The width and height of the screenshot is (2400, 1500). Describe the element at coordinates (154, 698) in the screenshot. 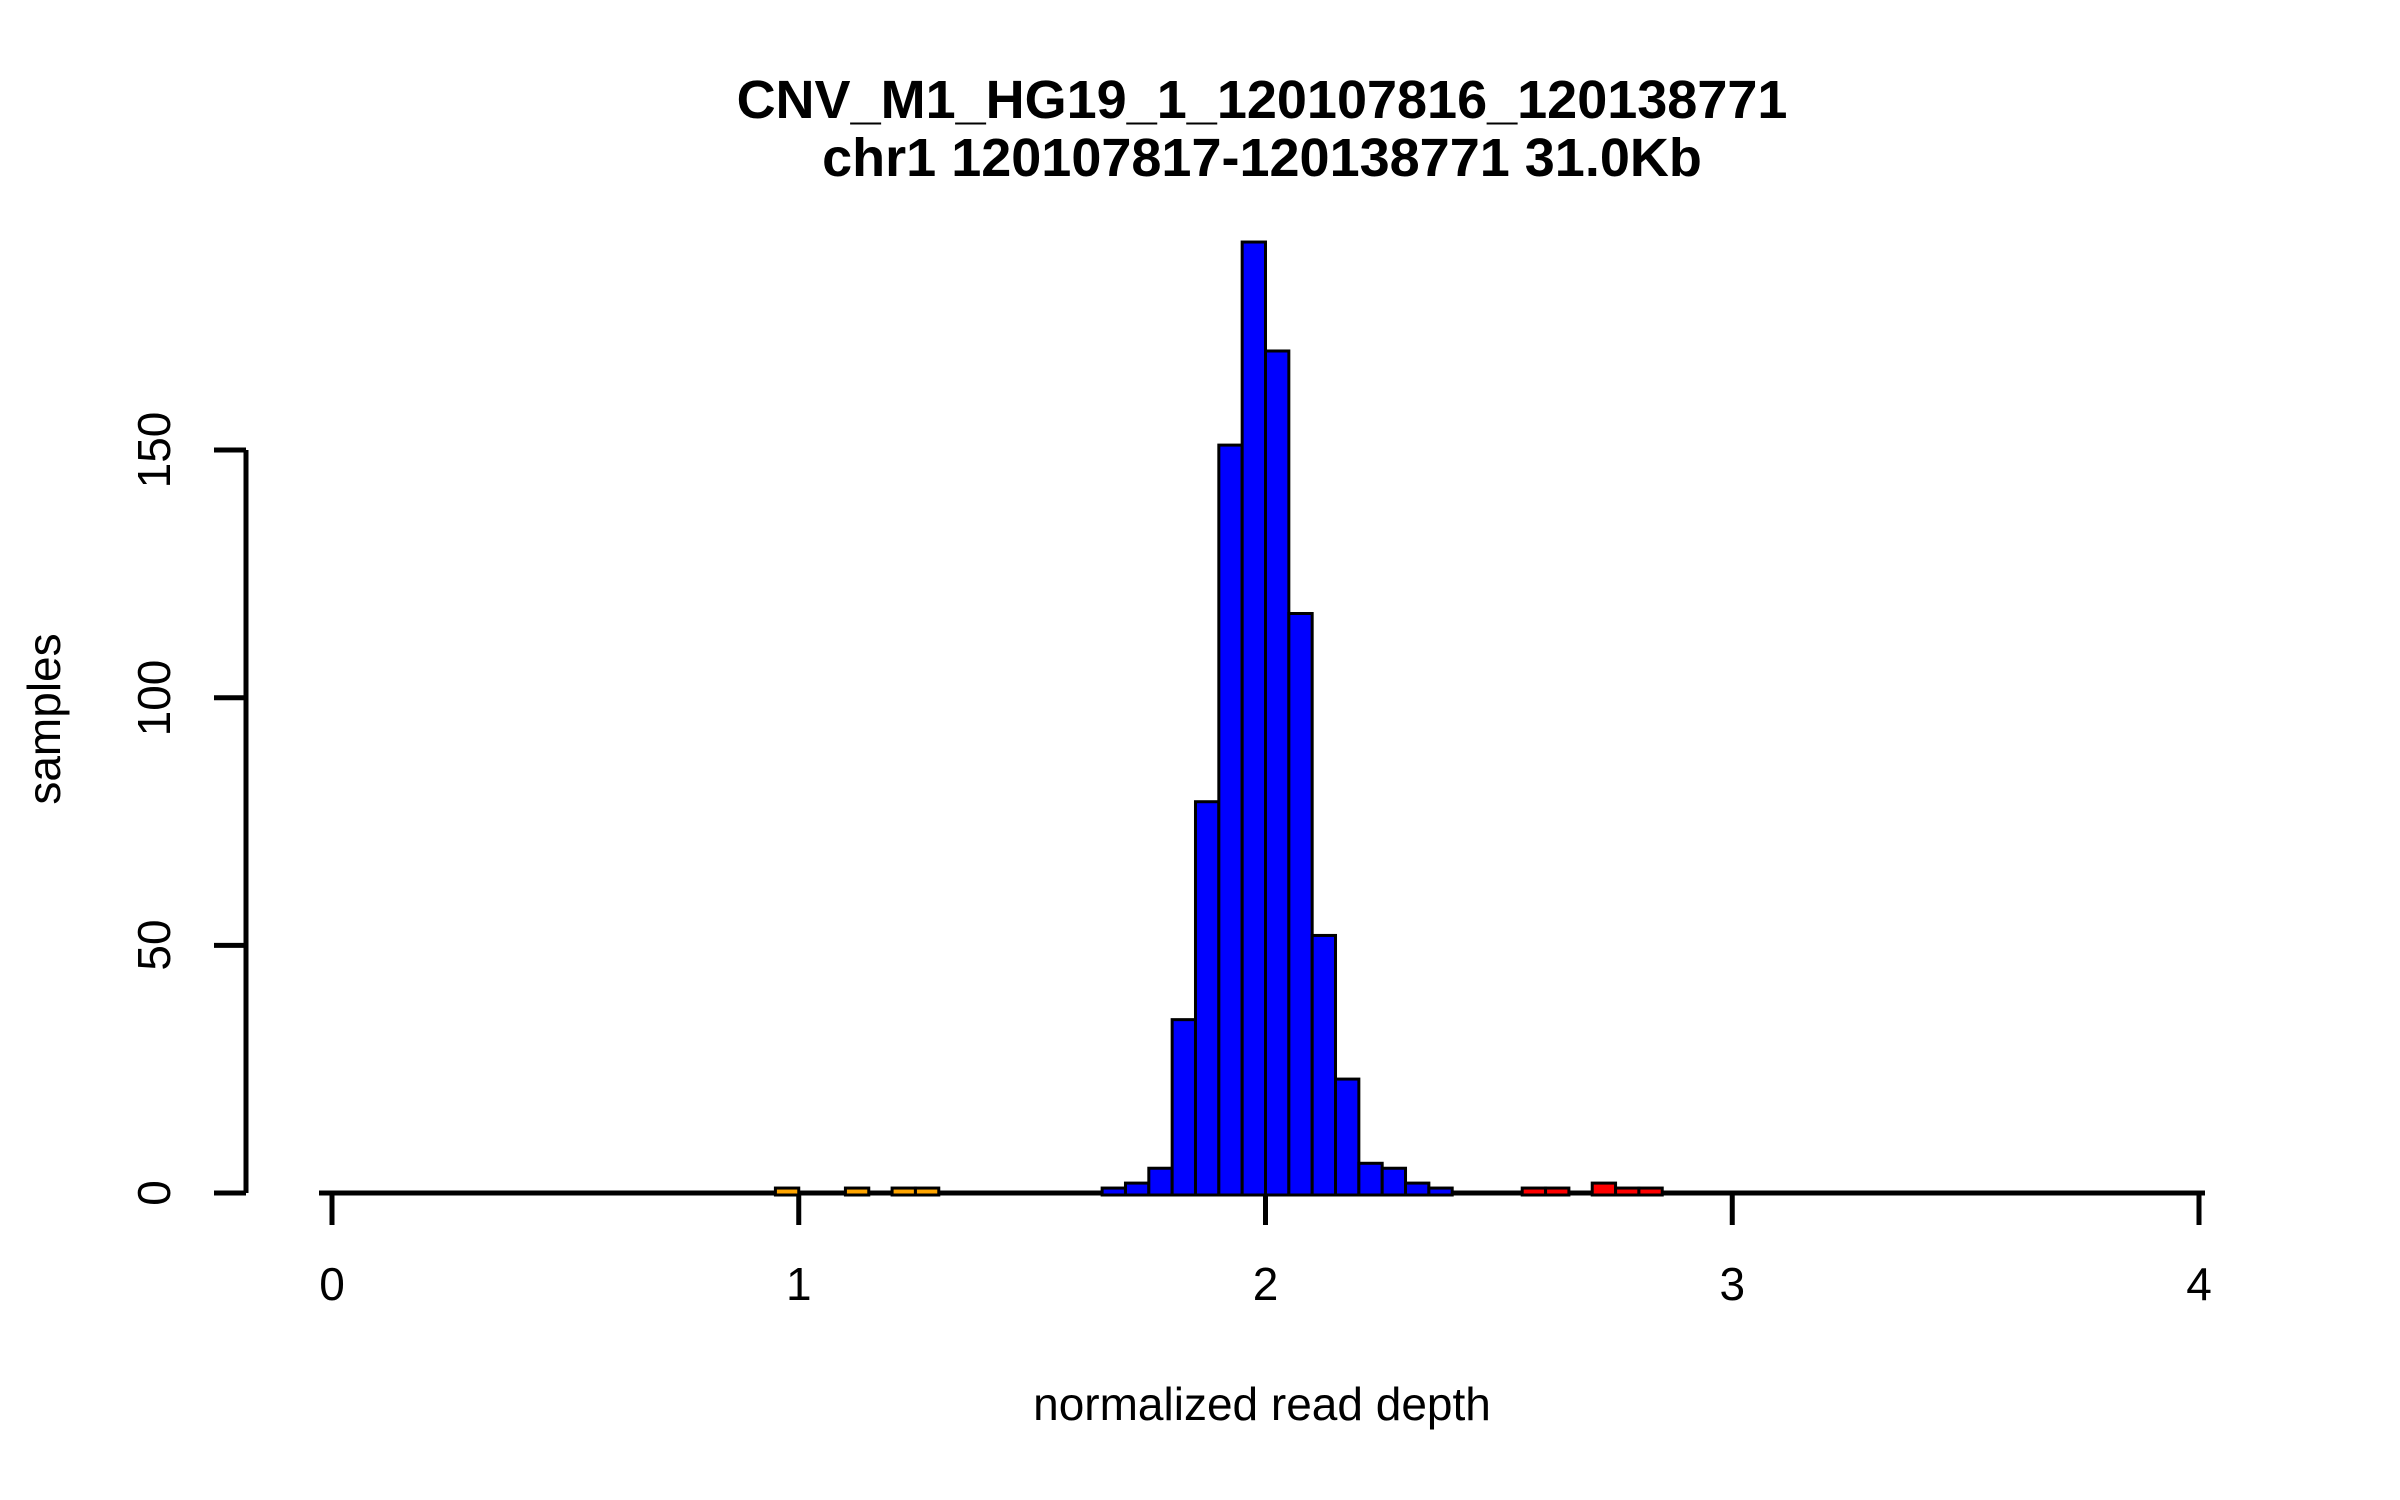

I see `y-tick-label: 100` at that location.